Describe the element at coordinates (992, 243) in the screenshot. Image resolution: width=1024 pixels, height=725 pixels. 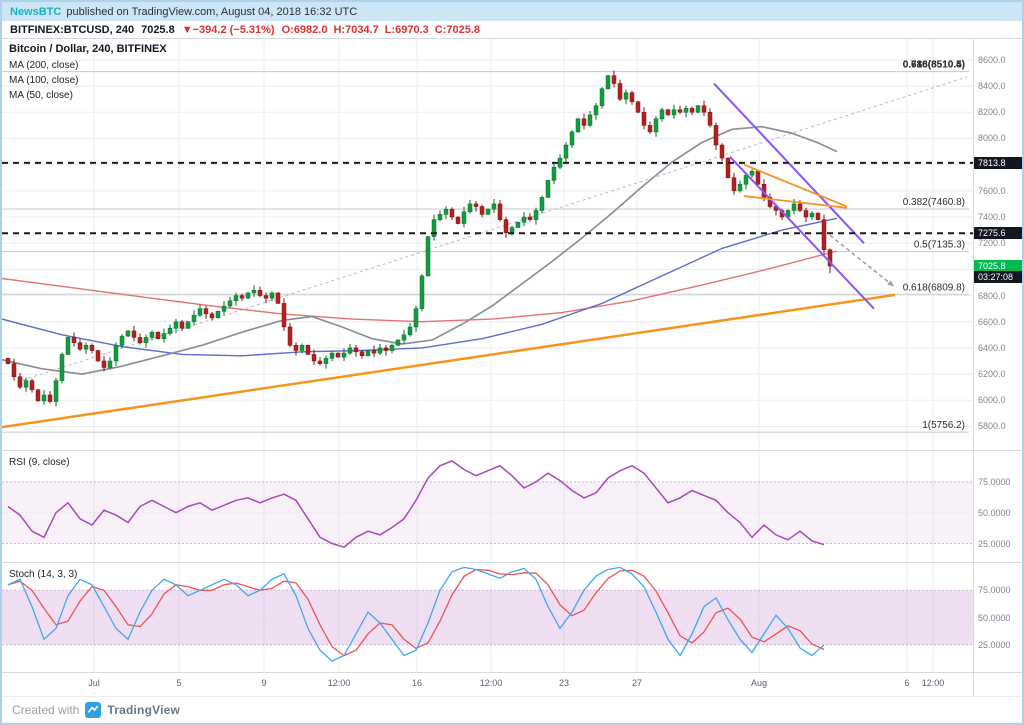
I see `price-tick-label: 7200.0` at that location.